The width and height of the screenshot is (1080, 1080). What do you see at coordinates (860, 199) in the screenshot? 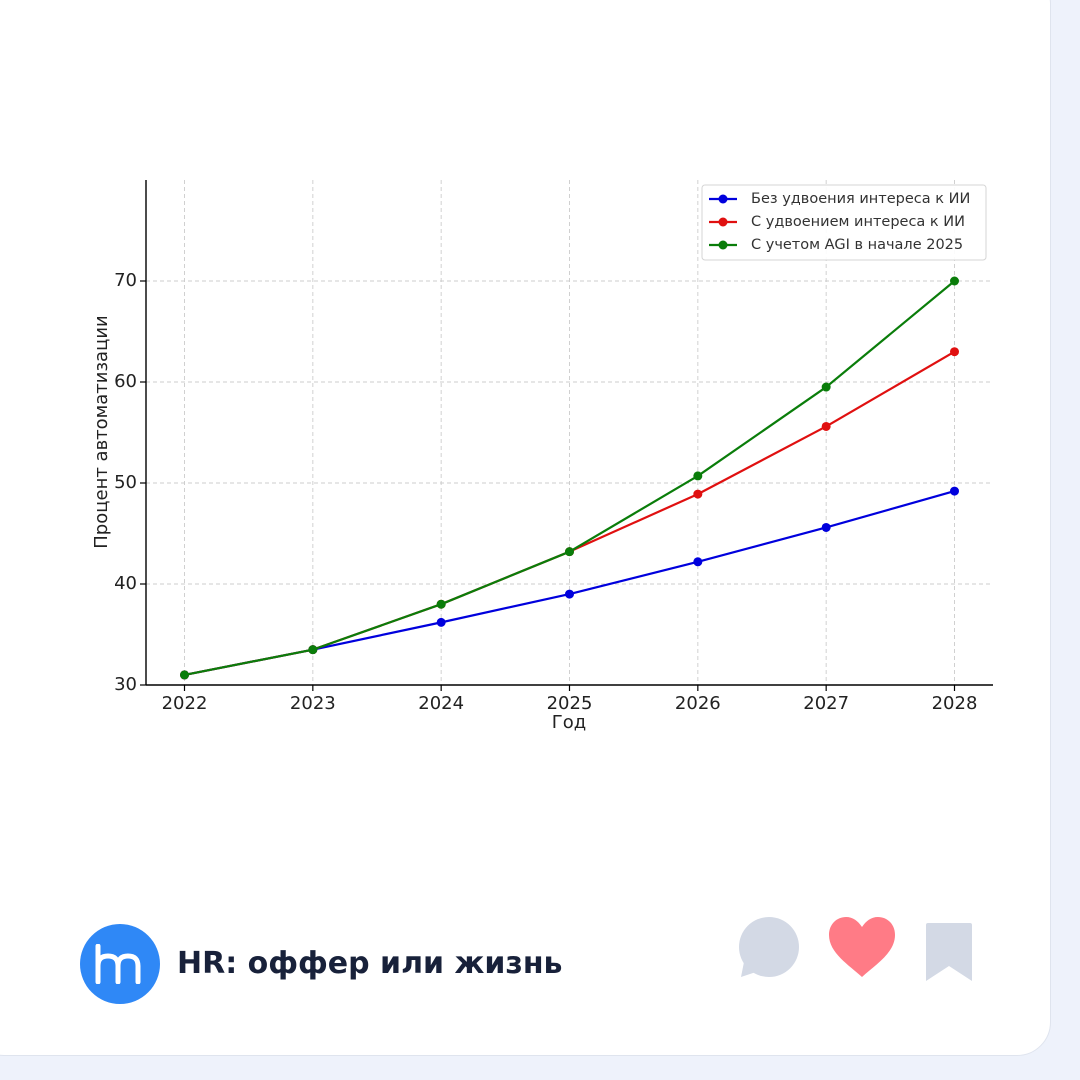
I see `legend-label: Без удвоения интереса к ИИ` at bounding box center [860, 199].